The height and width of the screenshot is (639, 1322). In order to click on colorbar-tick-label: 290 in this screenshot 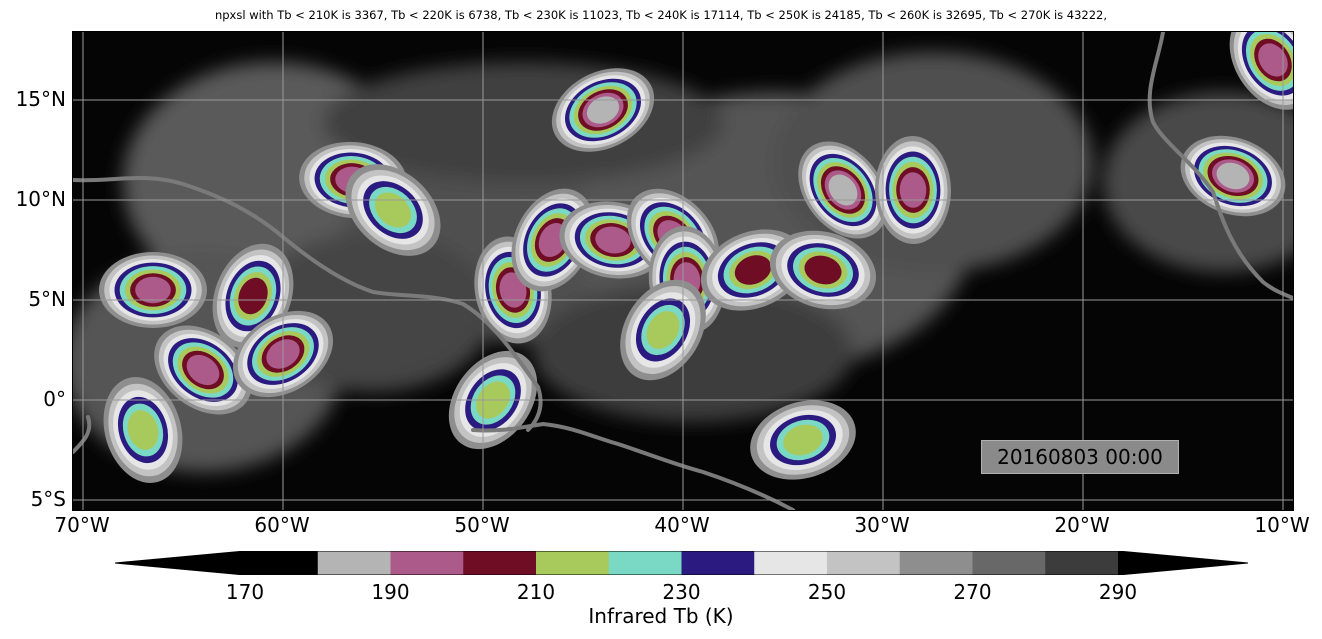, I will do `click(1118, 592)`.